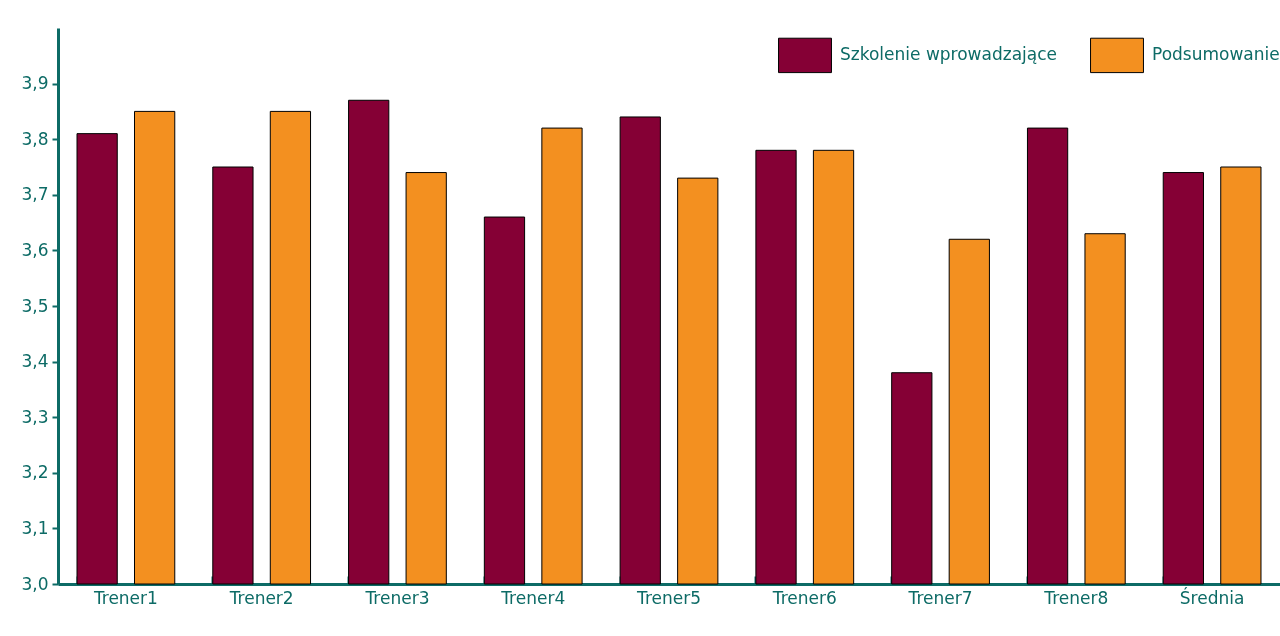 This screenshot has height=636, width=1280. I want to click on y-tick-label: 3,3, so click(35, 416).